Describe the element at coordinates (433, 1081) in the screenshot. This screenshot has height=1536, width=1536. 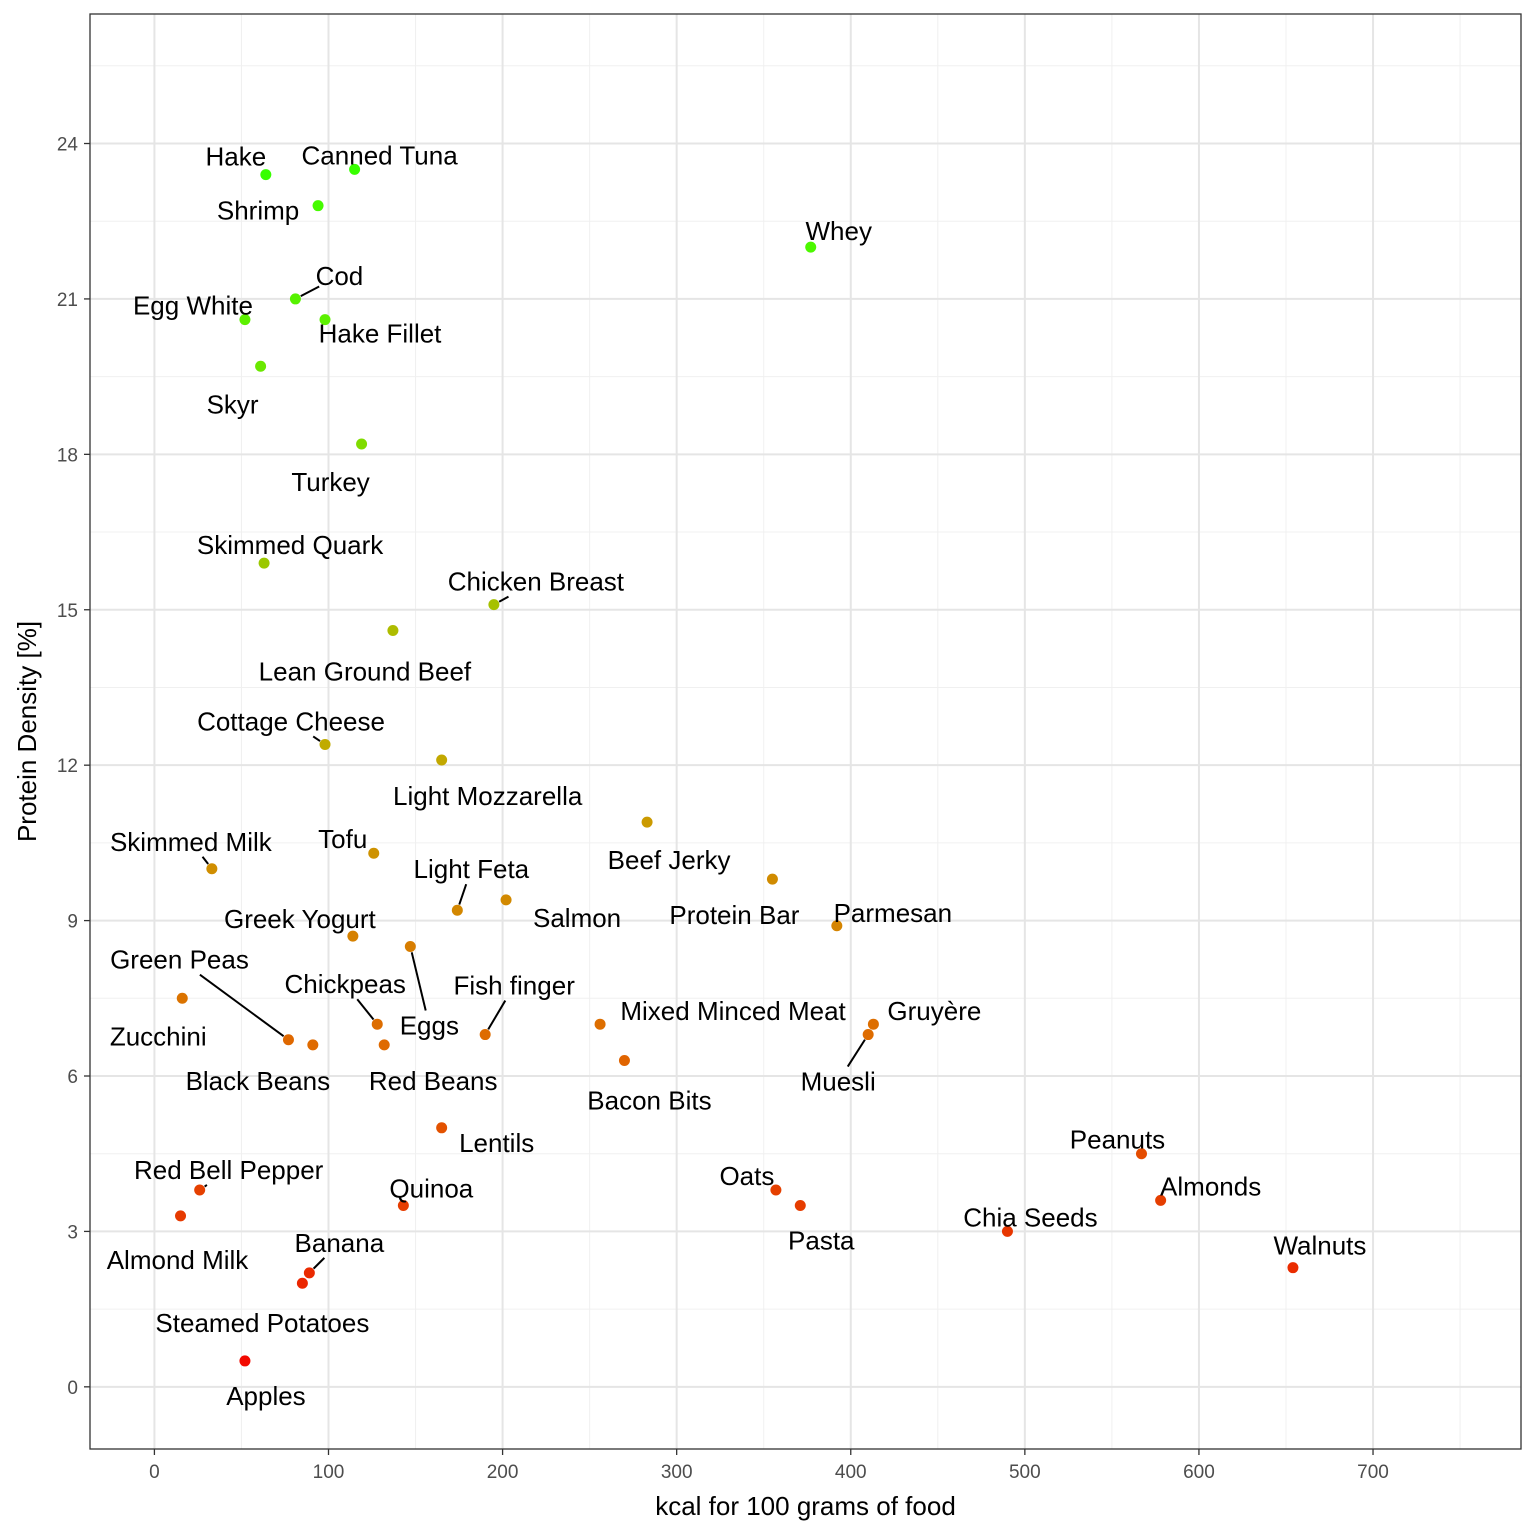
I see `point-label: Red Beans` at that location.